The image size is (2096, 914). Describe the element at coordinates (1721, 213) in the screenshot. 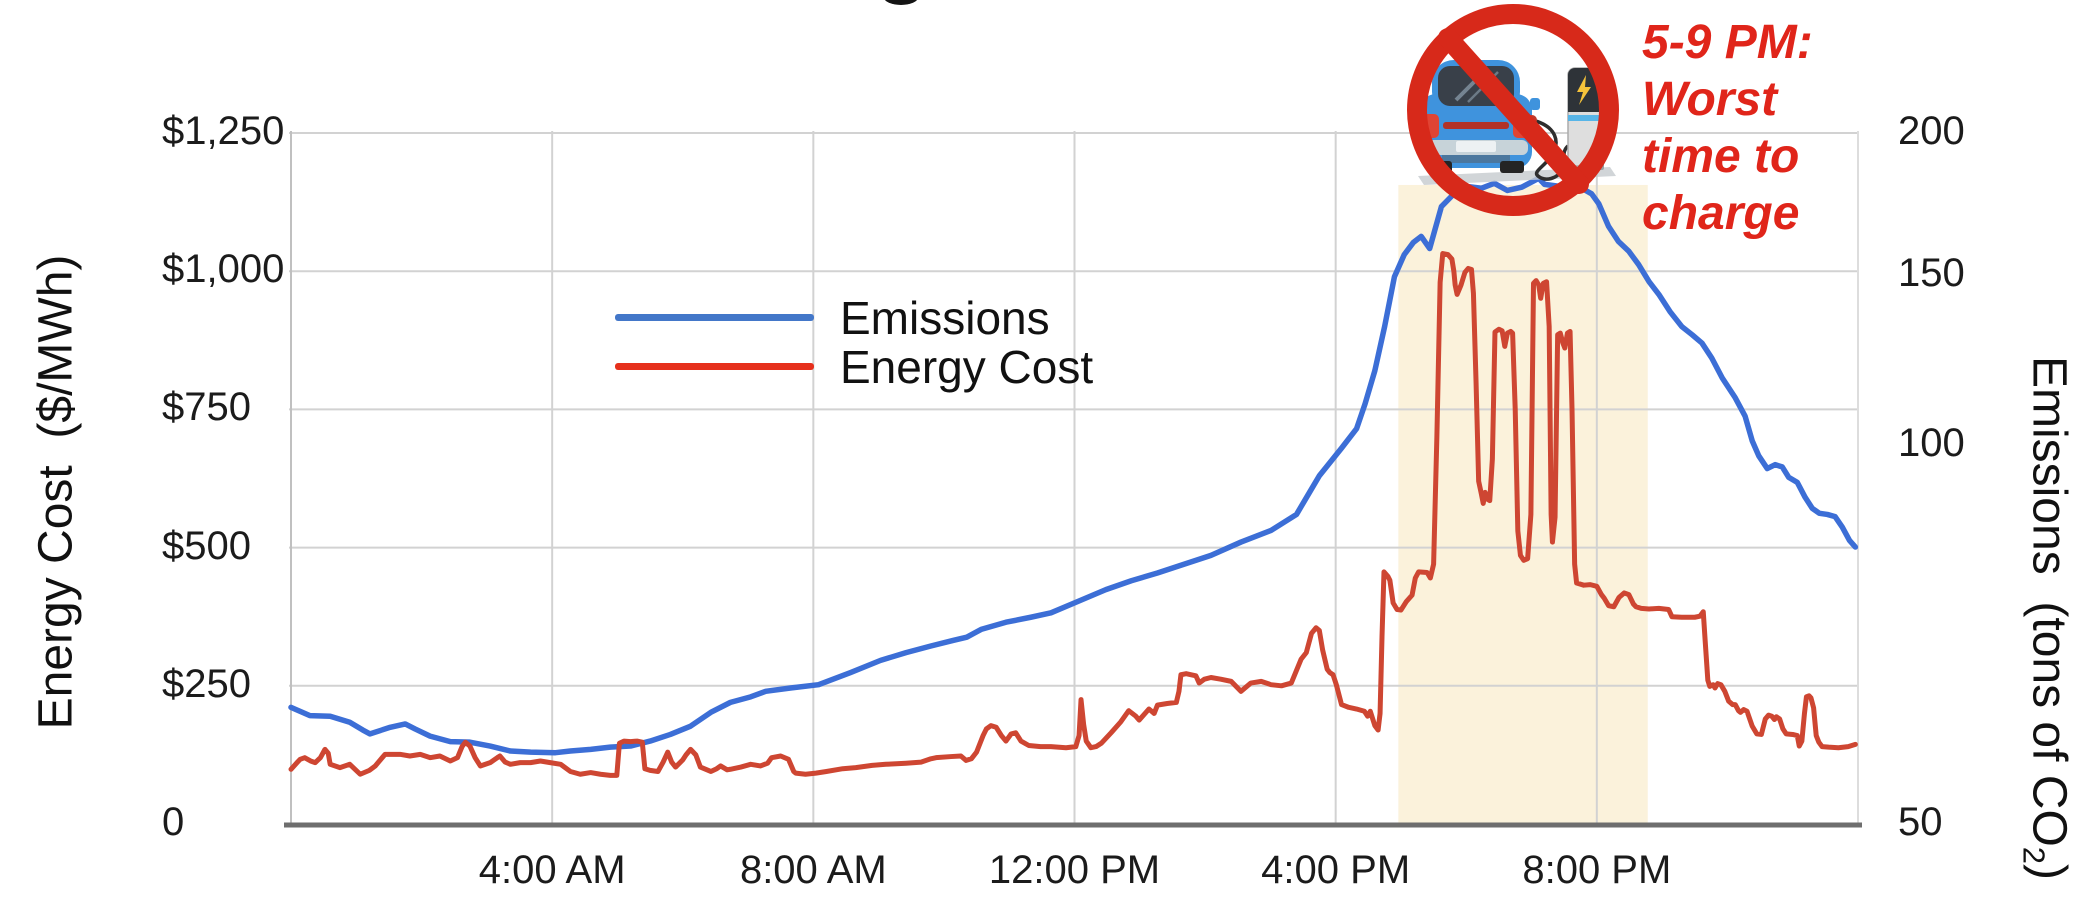

I see `annotation-line: charge` at that location.